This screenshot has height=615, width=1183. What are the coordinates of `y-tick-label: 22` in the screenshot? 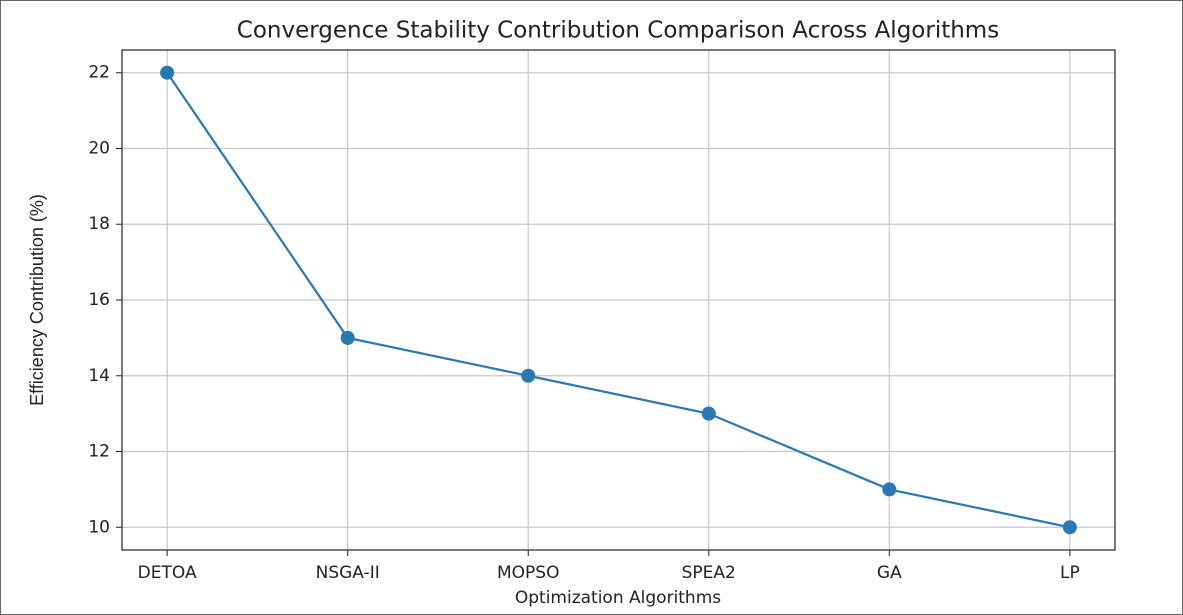 It's located at (99, 73).